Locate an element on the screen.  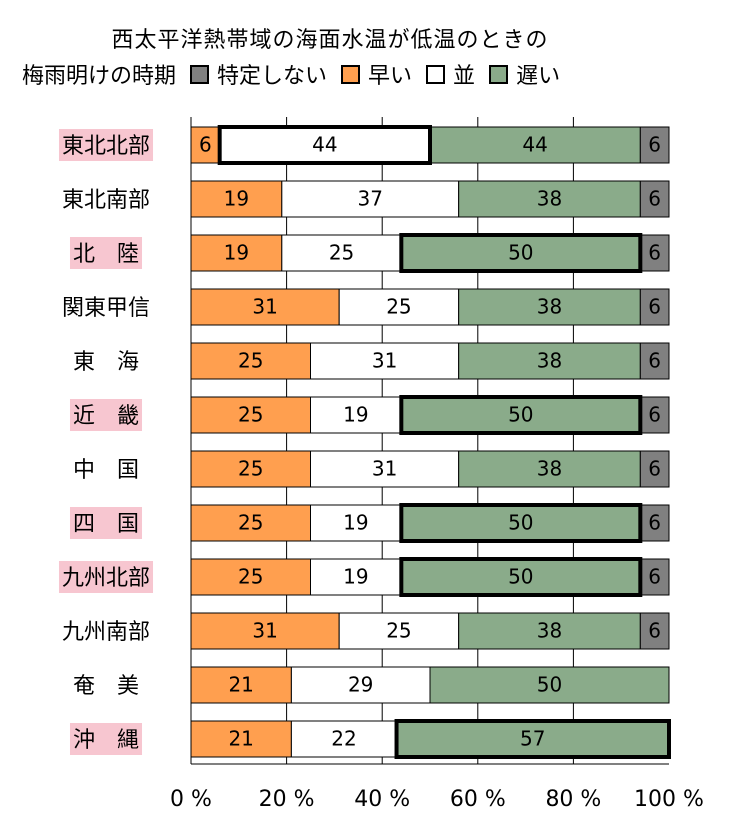
x-tick-label: 100 % is located at coordinates (669, 799).